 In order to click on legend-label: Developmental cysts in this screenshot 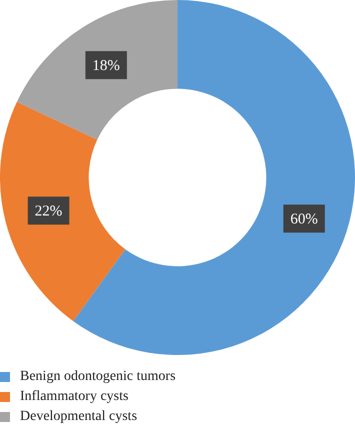, I will do `click(79, 417)`.